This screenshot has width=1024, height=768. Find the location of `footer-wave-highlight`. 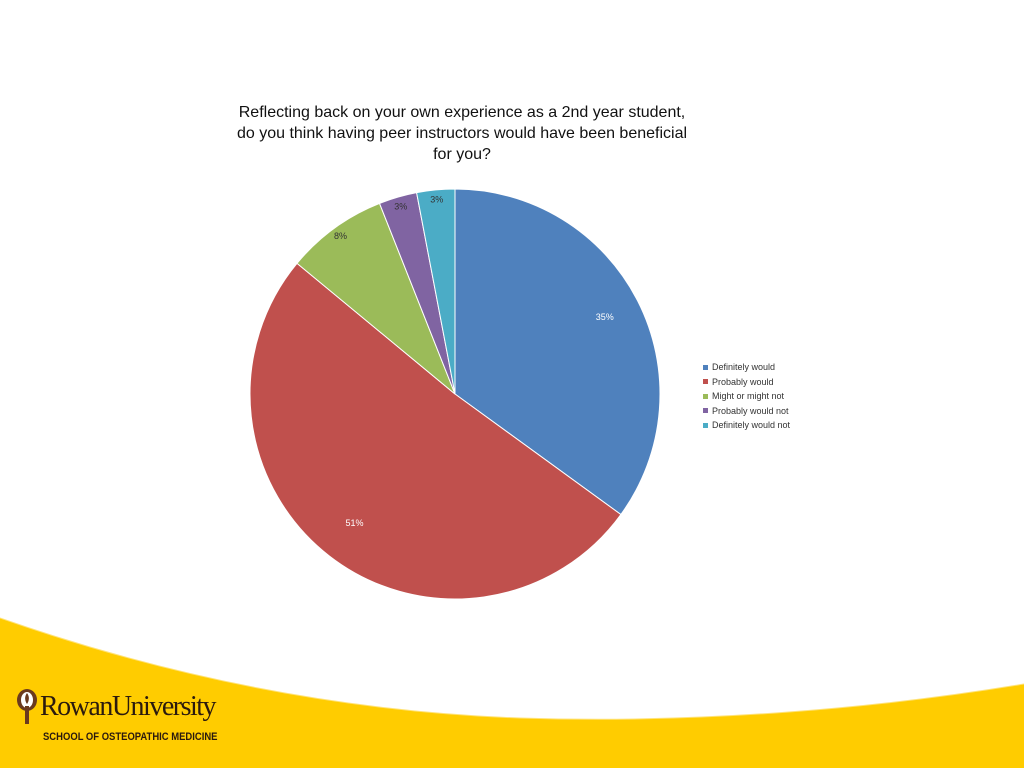

footer-wave-highlight is located at coordinates (512, 668).